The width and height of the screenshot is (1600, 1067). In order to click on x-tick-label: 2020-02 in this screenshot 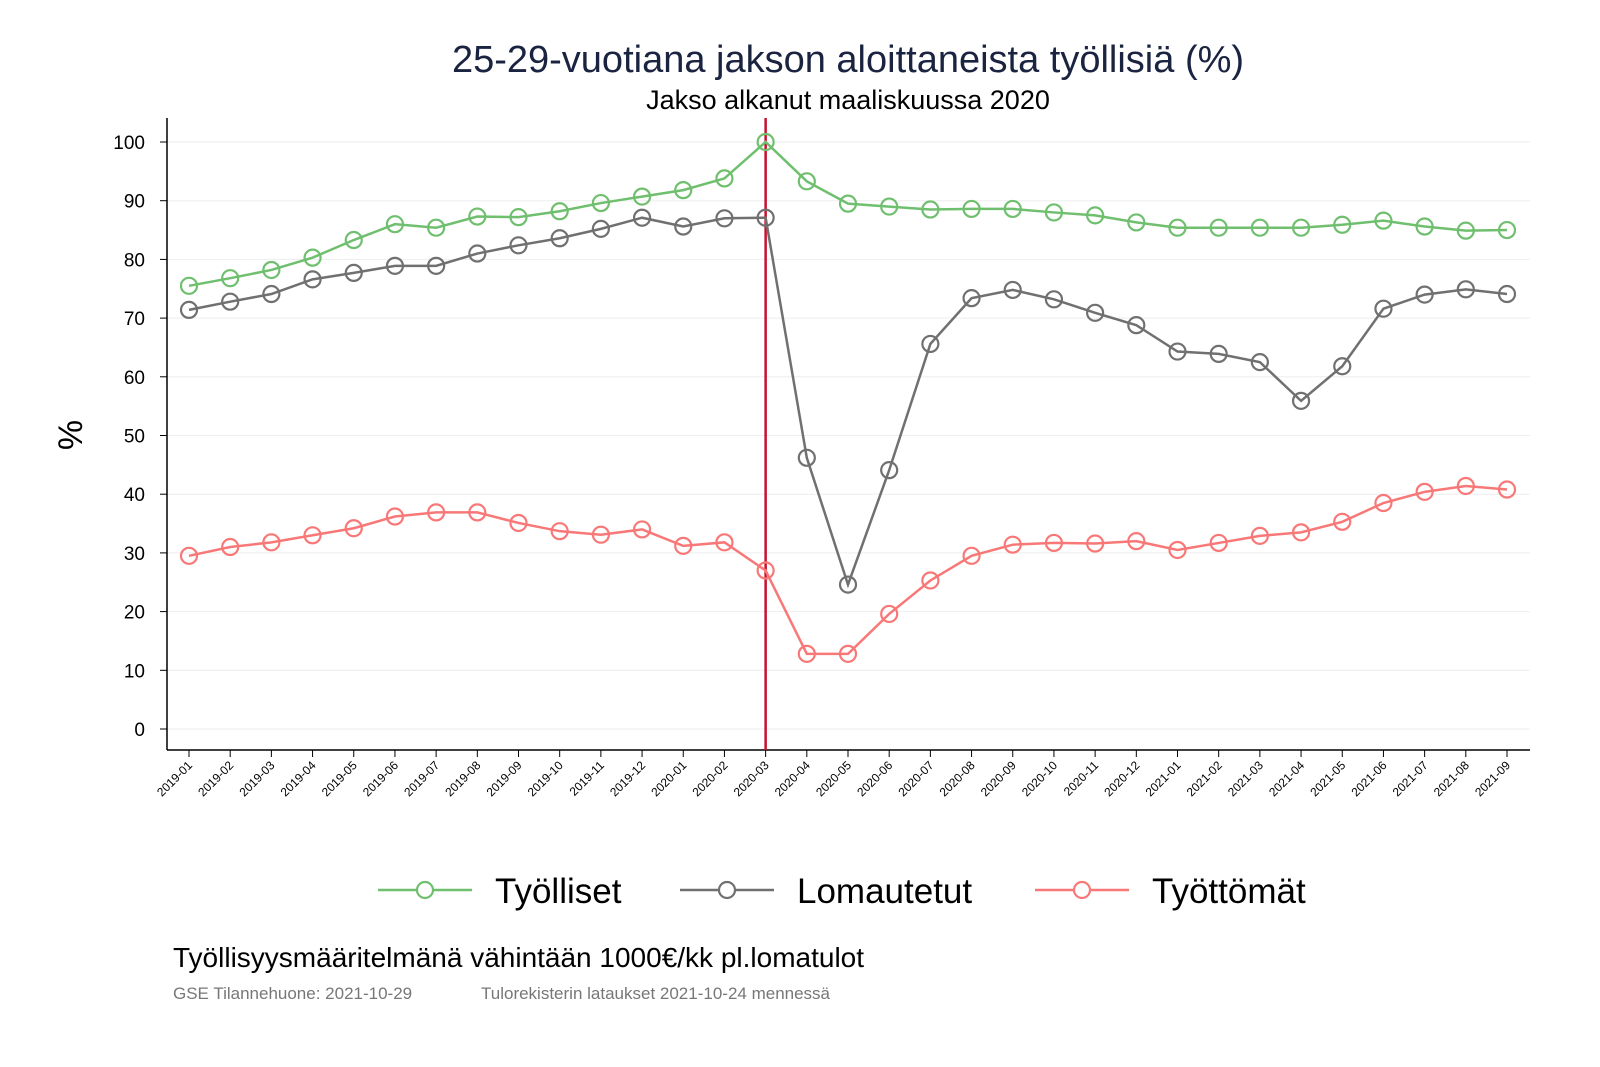, I will do `click(710, 778)`.